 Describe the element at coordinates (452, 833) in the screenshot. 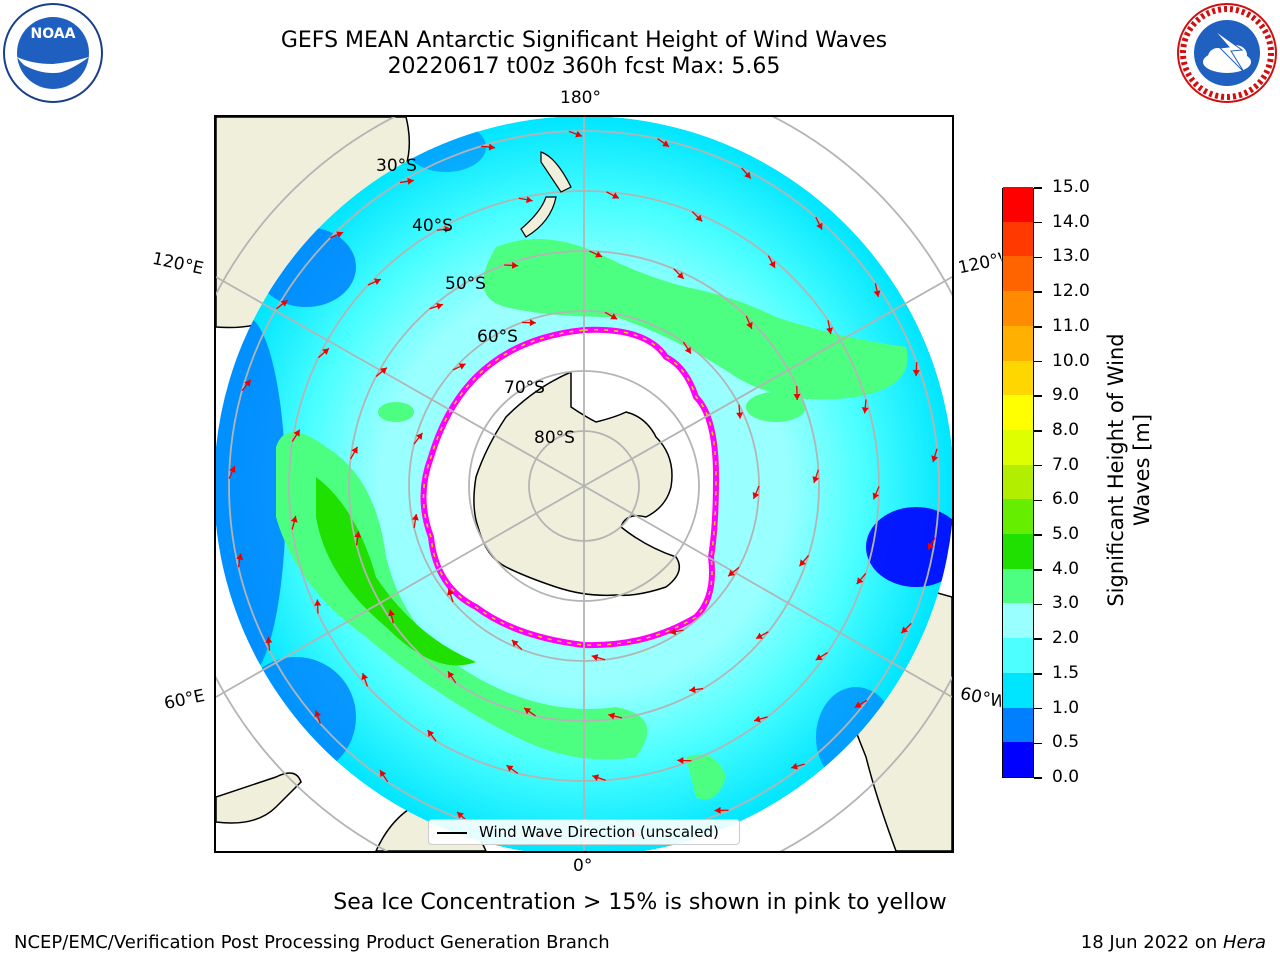

I see `legend-line-sample` at that location.